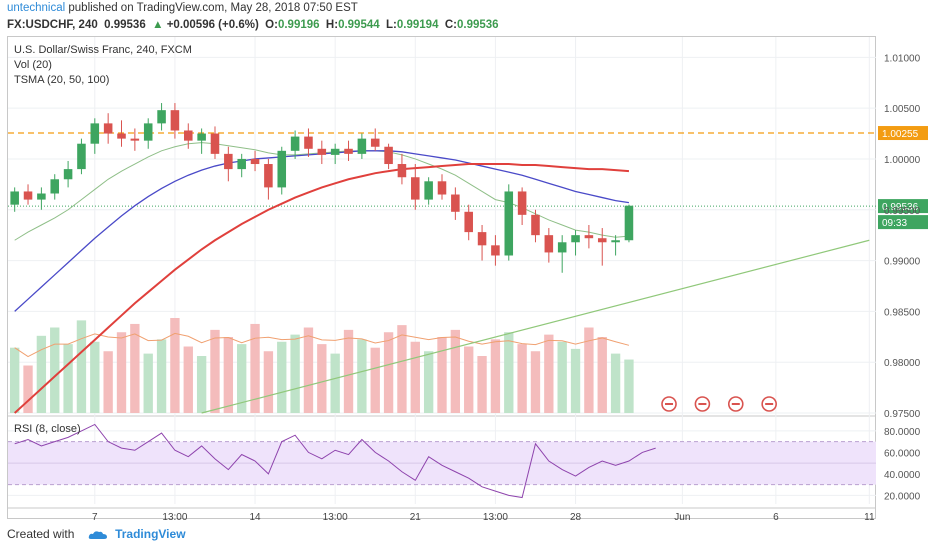  Describe the element at coordinates (95, 517) in the screenshot. I see `time-tick-label: 7` at that location.